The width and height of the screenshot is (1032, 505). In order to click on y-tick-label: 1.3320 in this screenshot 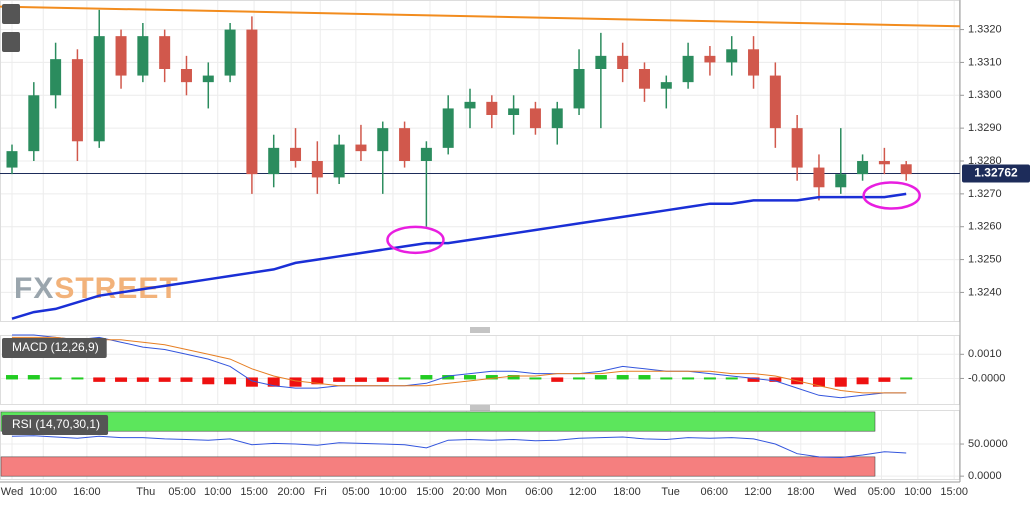, I will do `click(985, 29)`.